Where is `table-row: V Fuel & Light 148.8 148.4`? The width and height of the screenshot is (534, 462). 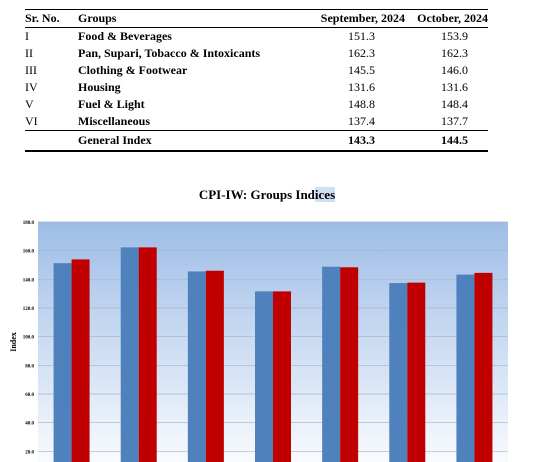 table-row: V Fuel & Light 148.8 148.4 is located at coordinates (256, 104).